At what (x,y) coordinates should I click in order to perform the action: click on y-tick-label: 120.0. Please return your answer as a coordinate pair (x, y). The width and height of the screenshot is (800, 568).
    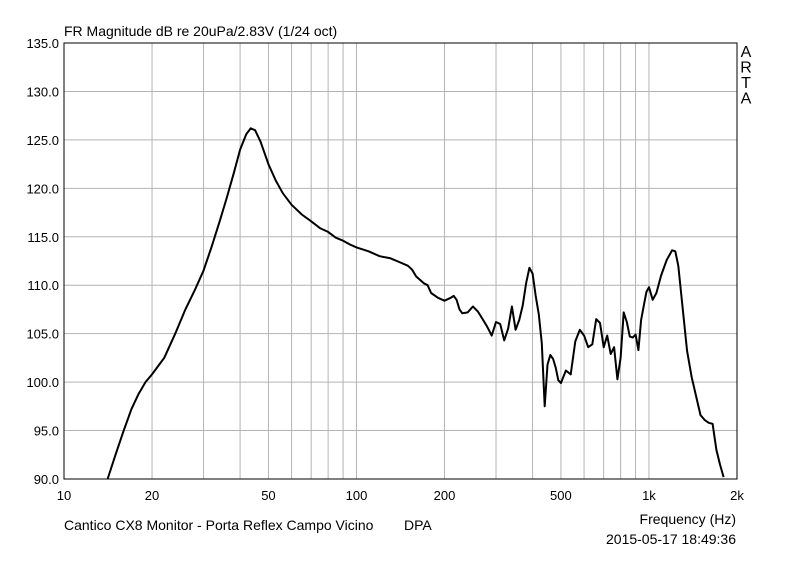
    Looking at the image, I should click on (42, 188).